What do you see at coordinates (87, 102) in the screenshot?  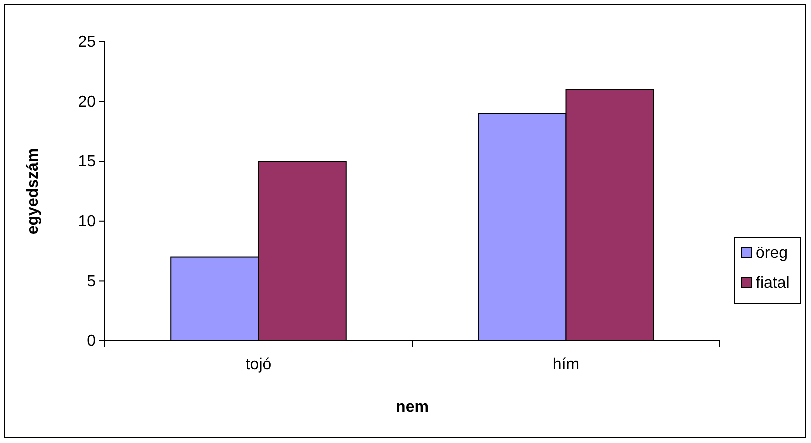 I see `y-tick-label: 20` at bounding box center [87, 102].